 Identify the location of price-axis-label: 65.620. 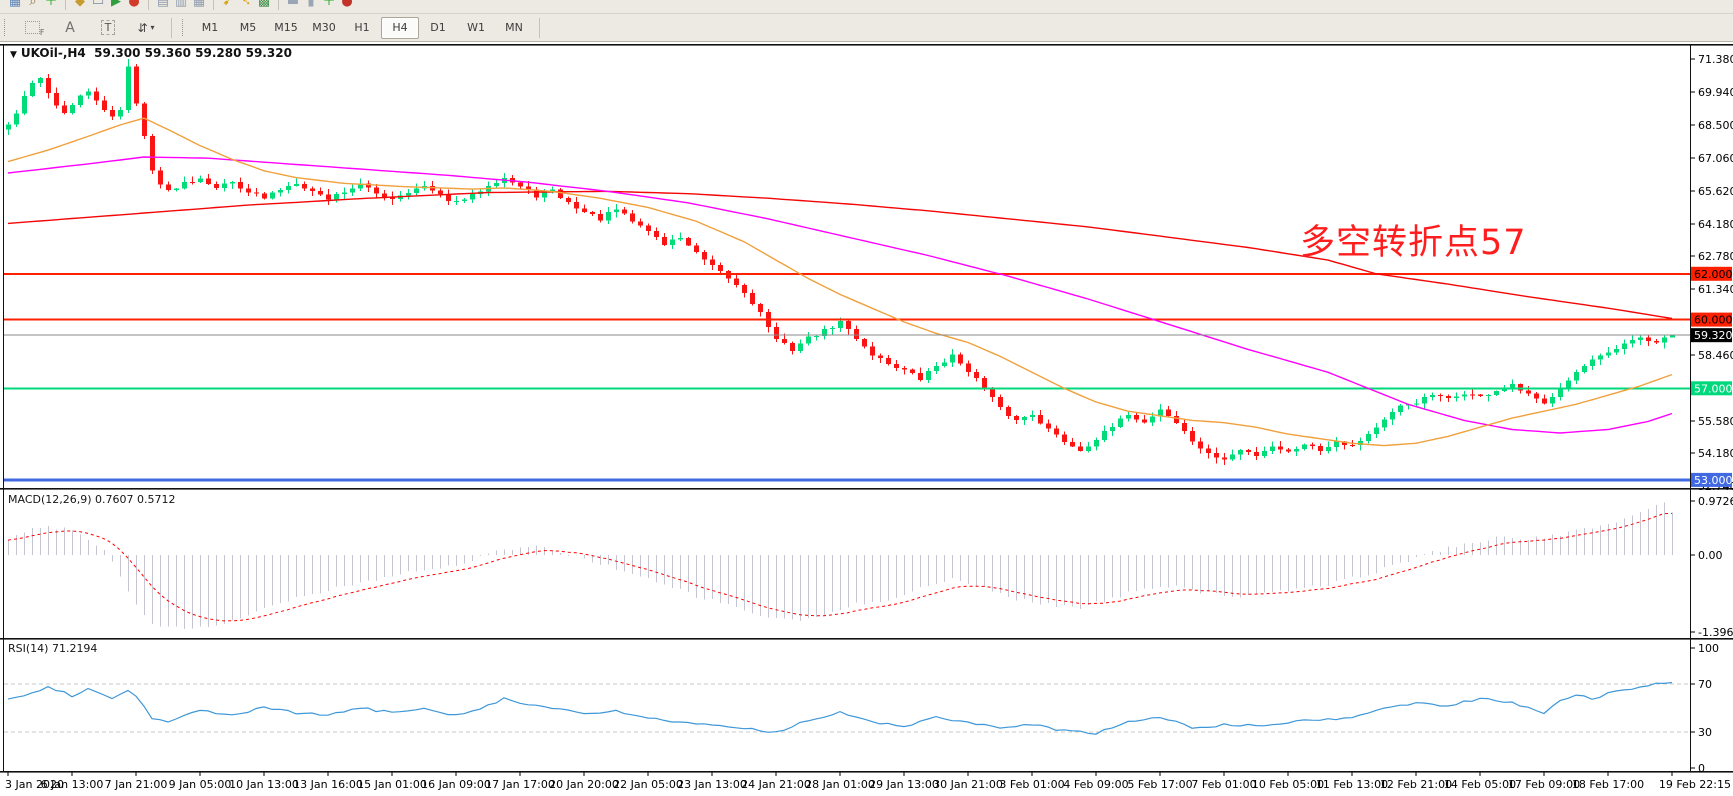
(1715, 191).